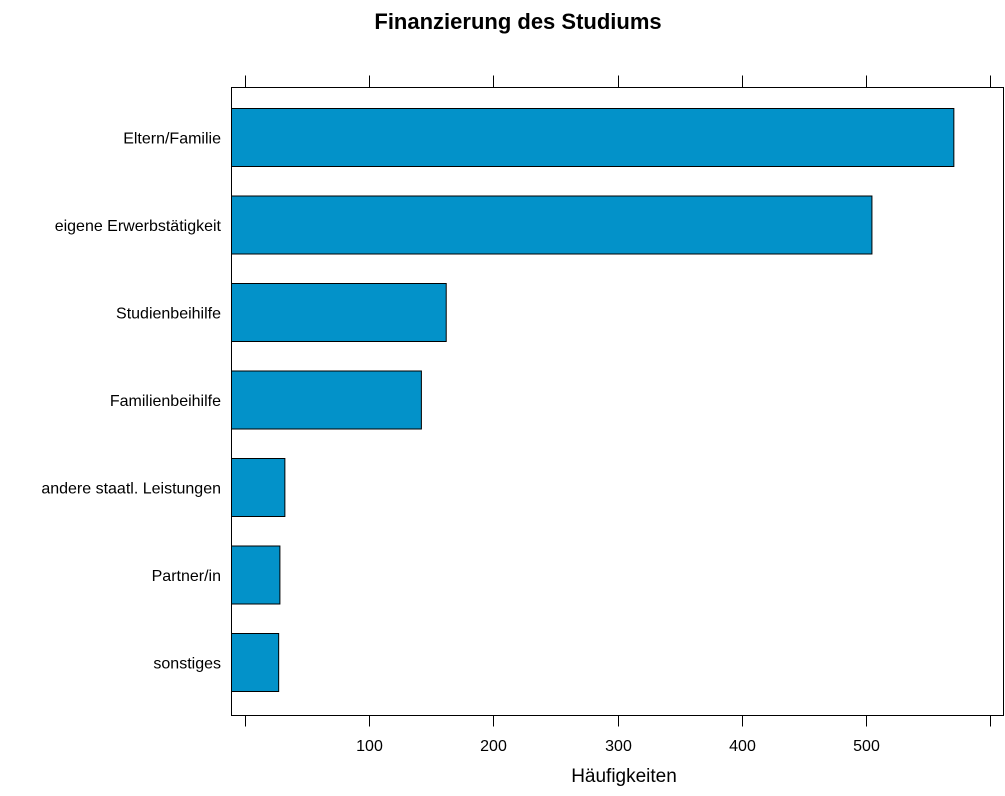  I want to click on category-label: Familienbeihilfe, so click(165, 401).